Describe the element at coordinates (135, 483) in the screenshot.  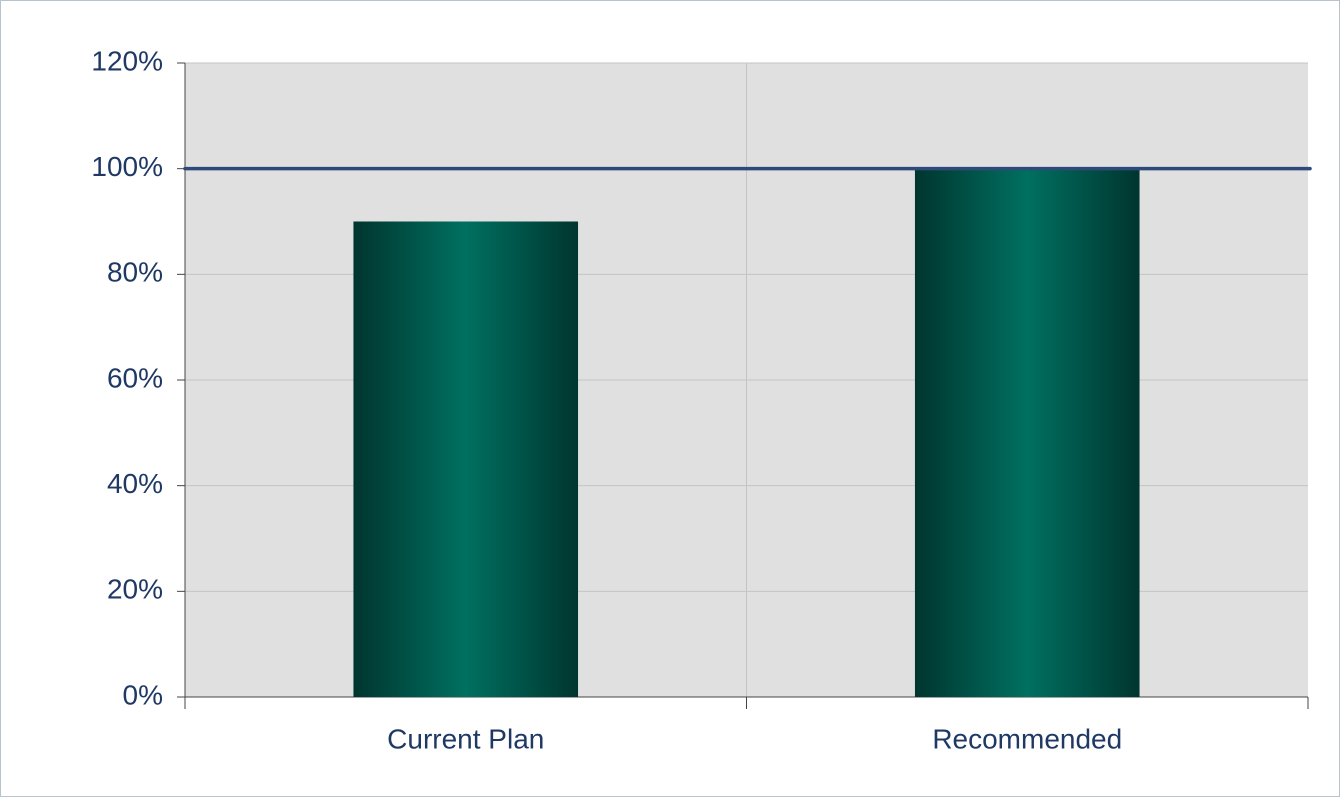
I see `y-tick-label: 40%` at that location.